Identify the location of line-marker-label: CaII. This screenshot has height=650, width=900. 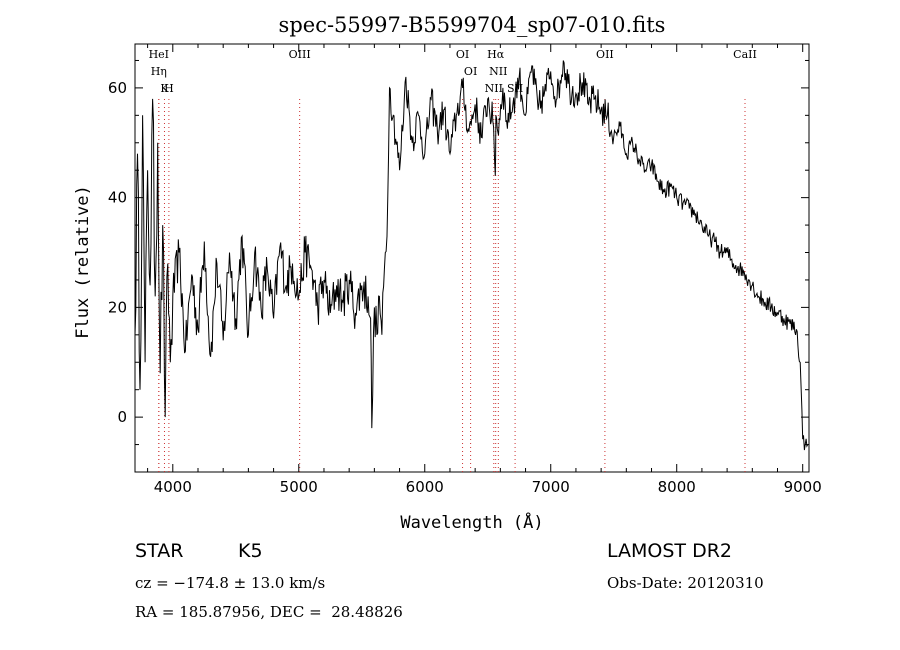
(745, 54).